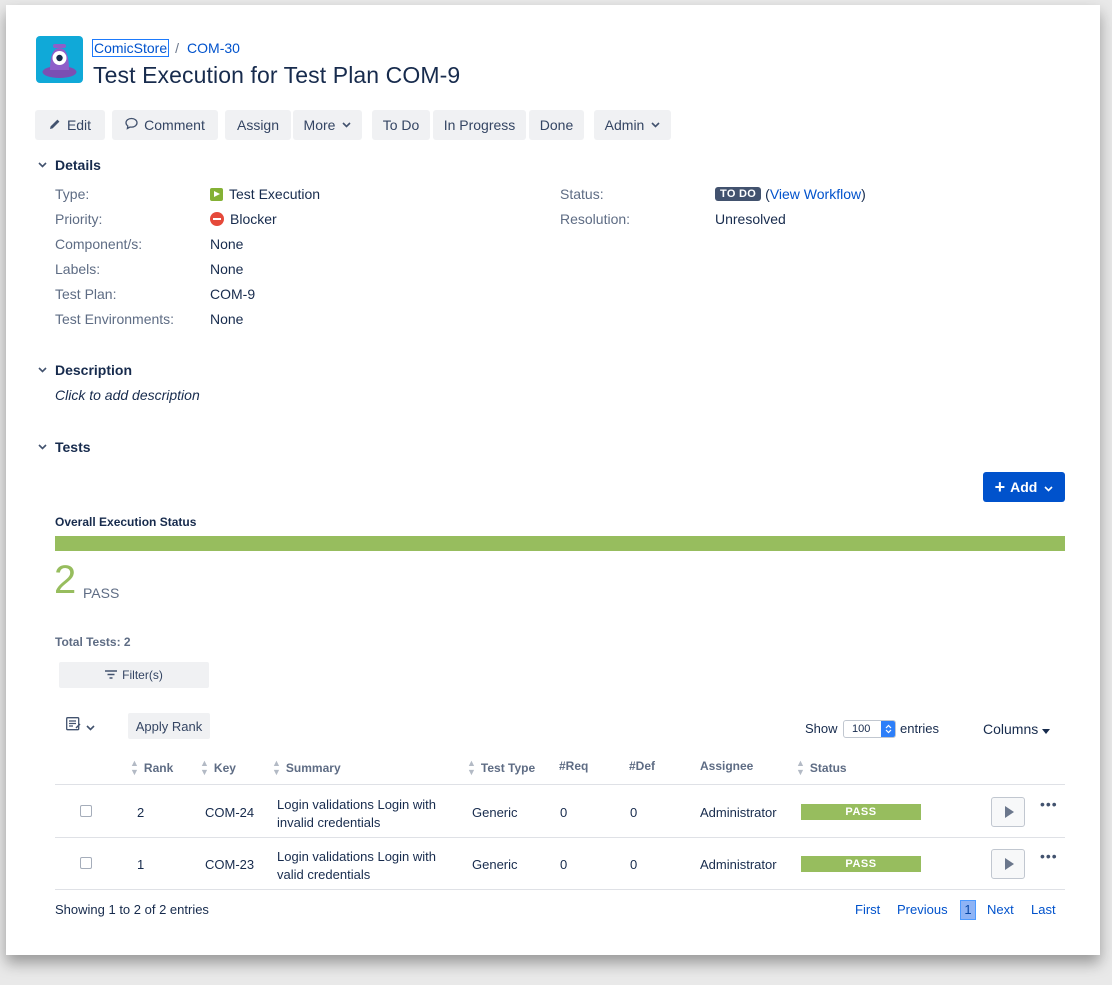 Image resolution: width=1112 pixels, height=985 pixels. Describe the element at coordinates (233, 294) in the screenshot. I see `test-plan-link: COM-9` at that location.